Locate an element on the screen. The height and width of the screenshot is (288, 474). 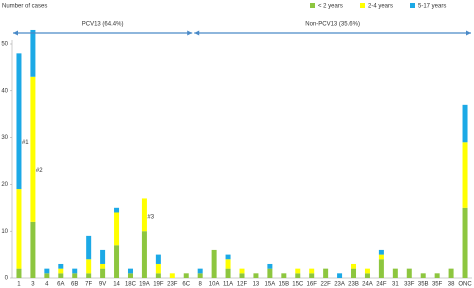
x-tick-label: 33F is located at coordinates (409, 285).